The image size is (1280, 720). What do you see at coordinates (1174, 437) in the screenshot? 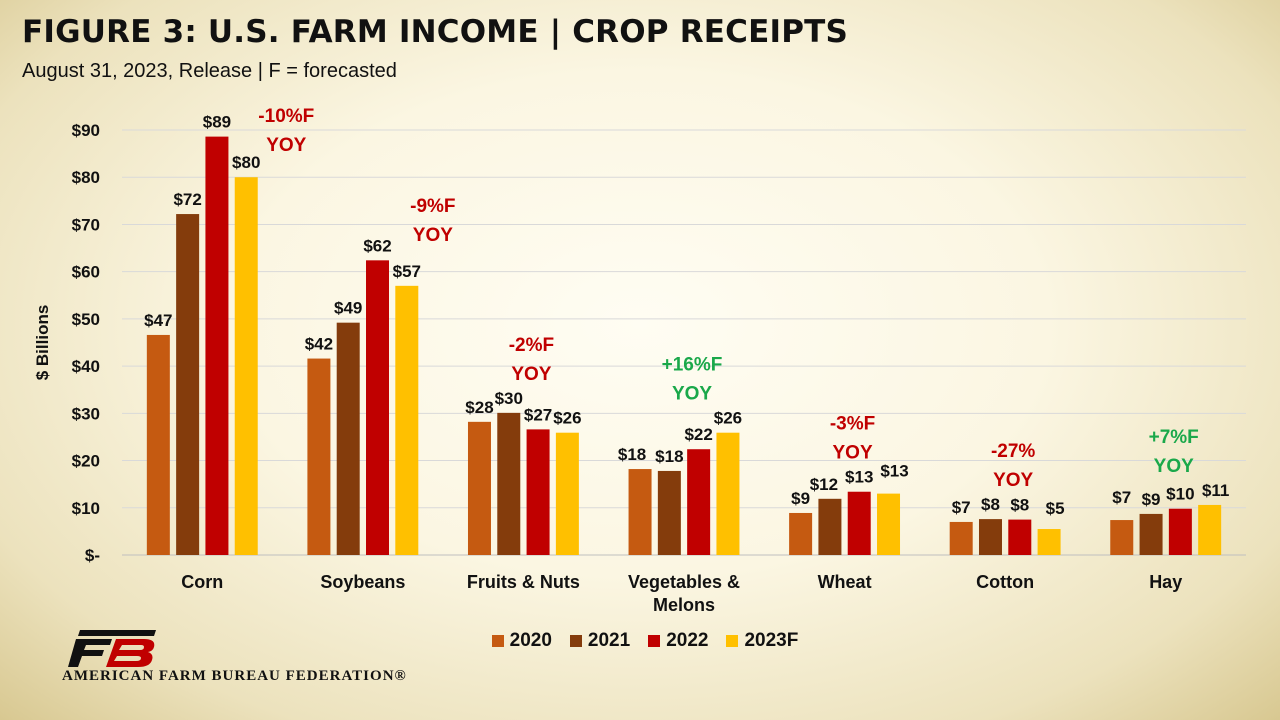
I see `yoy-annotation: +7%F` at bounding box center [1174, 437].